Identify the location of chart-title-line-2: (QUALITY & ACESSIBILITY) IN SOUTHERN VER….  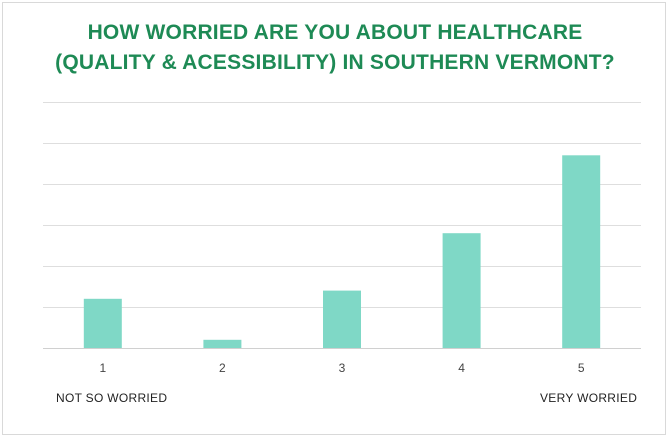
(335, 62).